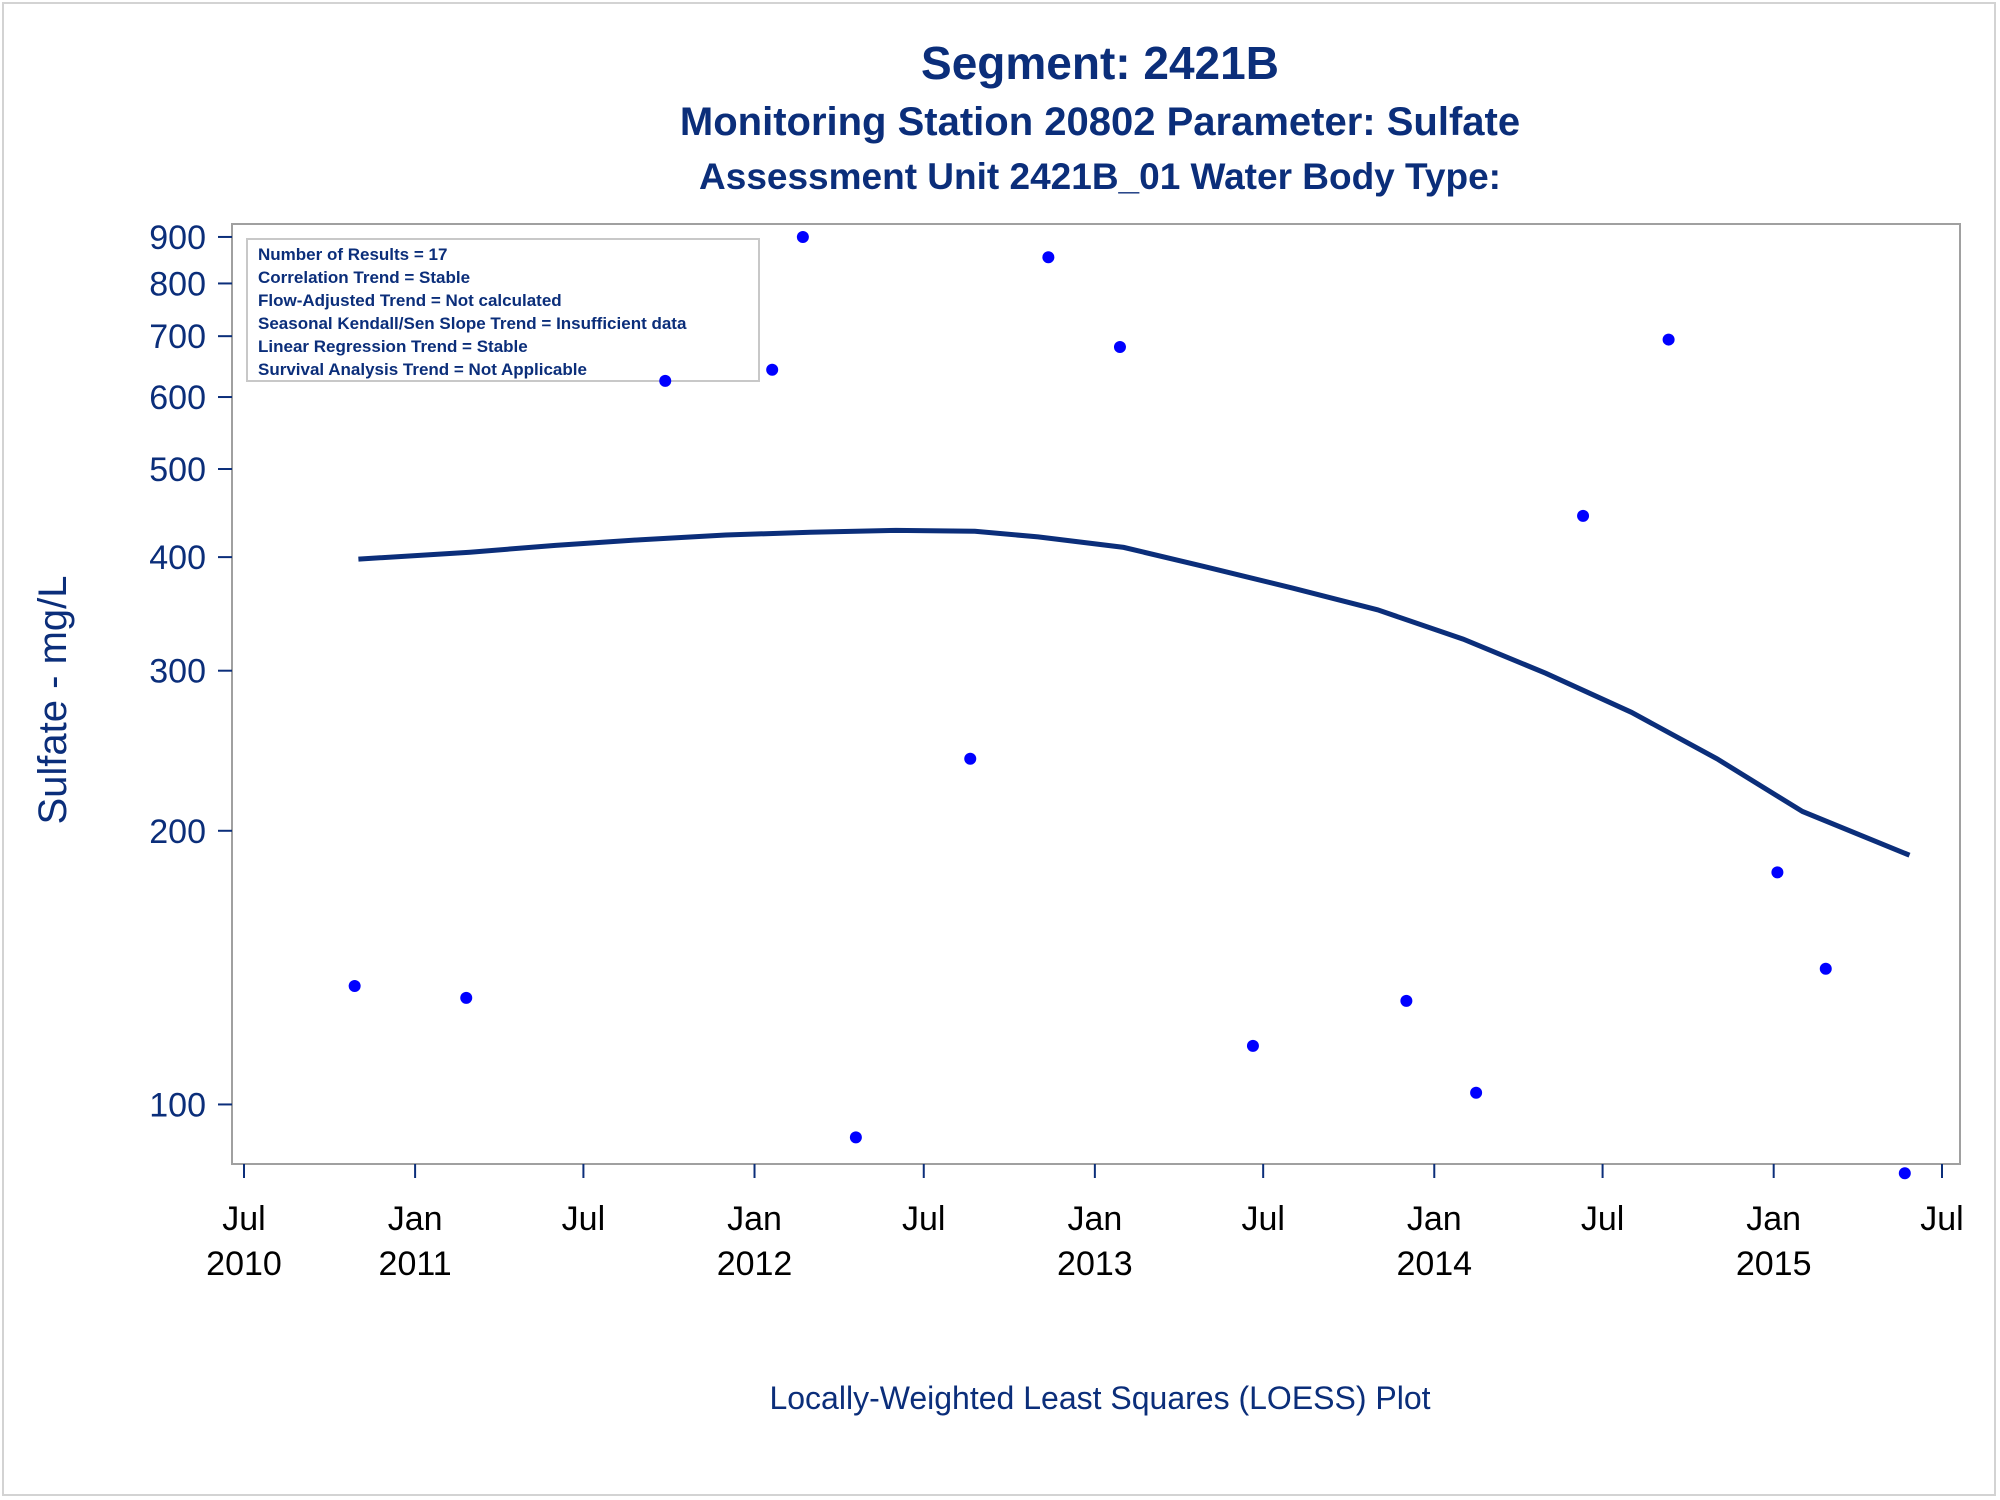 The width and height of the screenshot is (2000, 1500). Describe the element at coordinates (177, 398) in the screenshot. I see `y-tick-label: 600` at that location.